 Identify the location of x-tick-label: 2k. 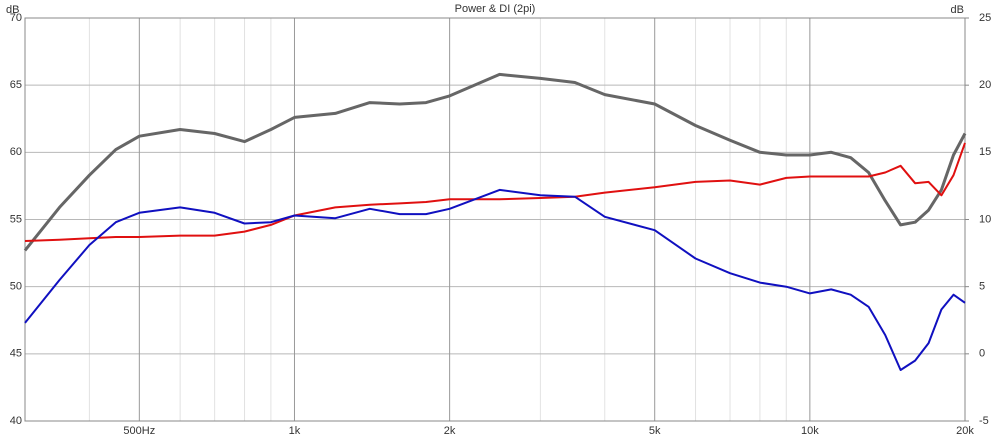
(450, 430).